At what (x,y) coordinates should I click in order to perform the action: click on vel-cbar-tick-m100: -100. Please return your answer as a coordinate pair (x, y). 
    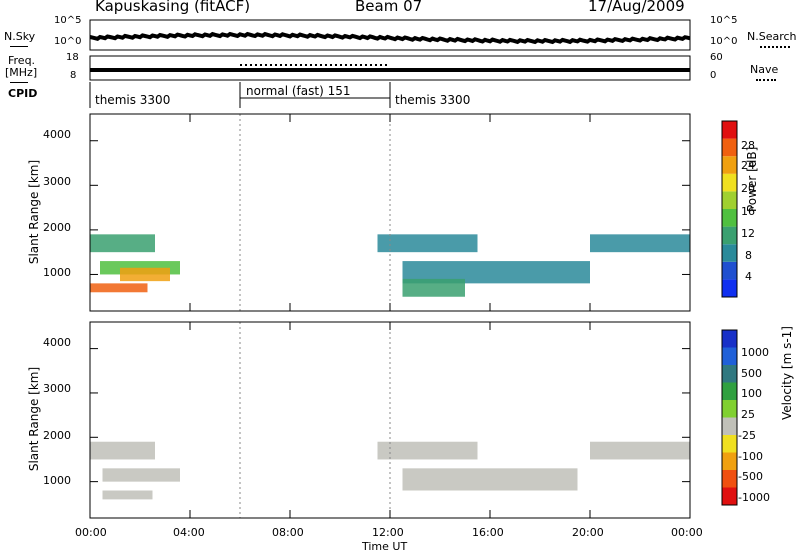
    Looking at the image, I should click on (750, 456).